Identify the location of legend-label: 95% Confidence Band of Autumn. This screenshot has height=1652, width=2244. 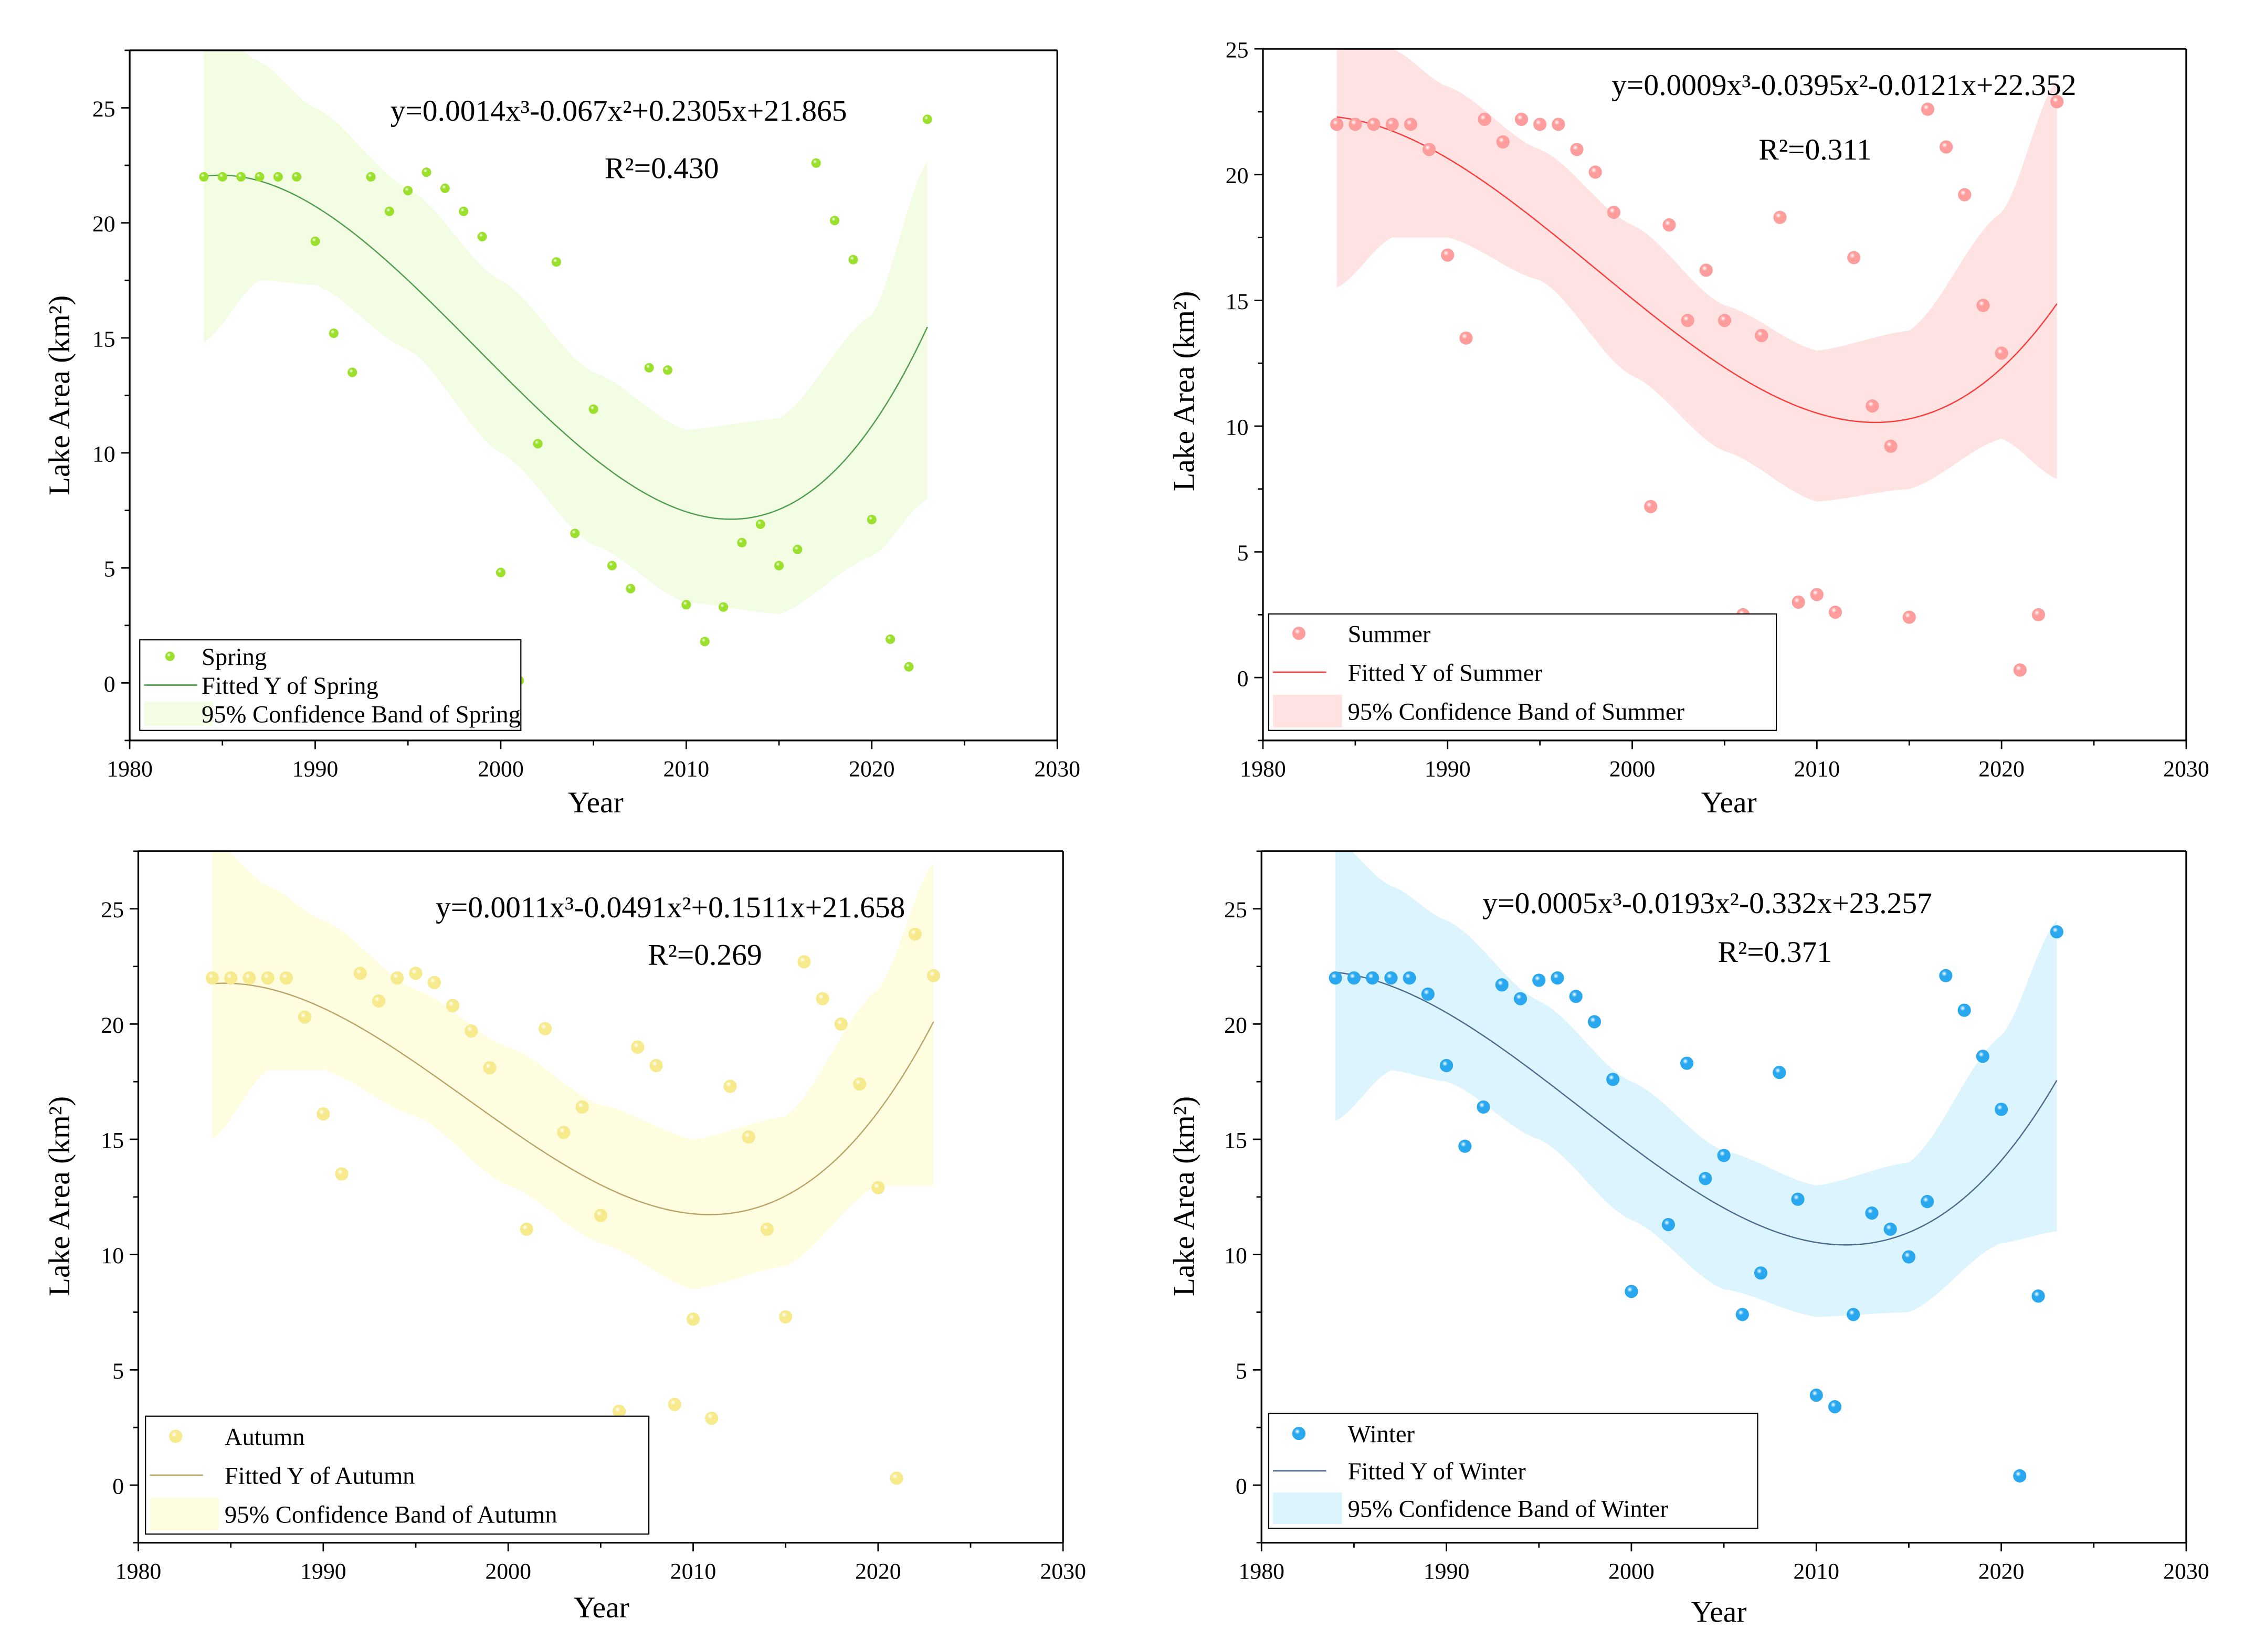
(391, 1514).